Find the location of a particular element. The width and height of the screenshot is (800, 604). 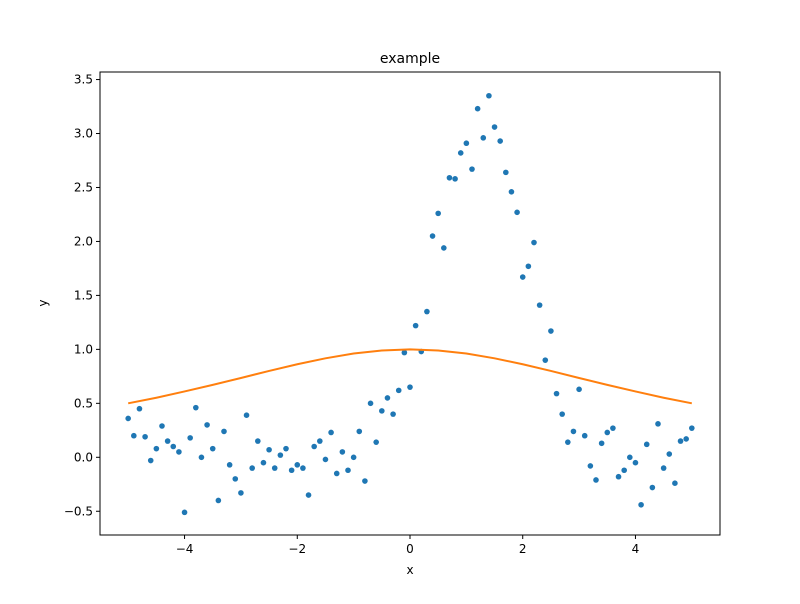

y-tick-label: 2.0 is located at coordinates (83, 241).